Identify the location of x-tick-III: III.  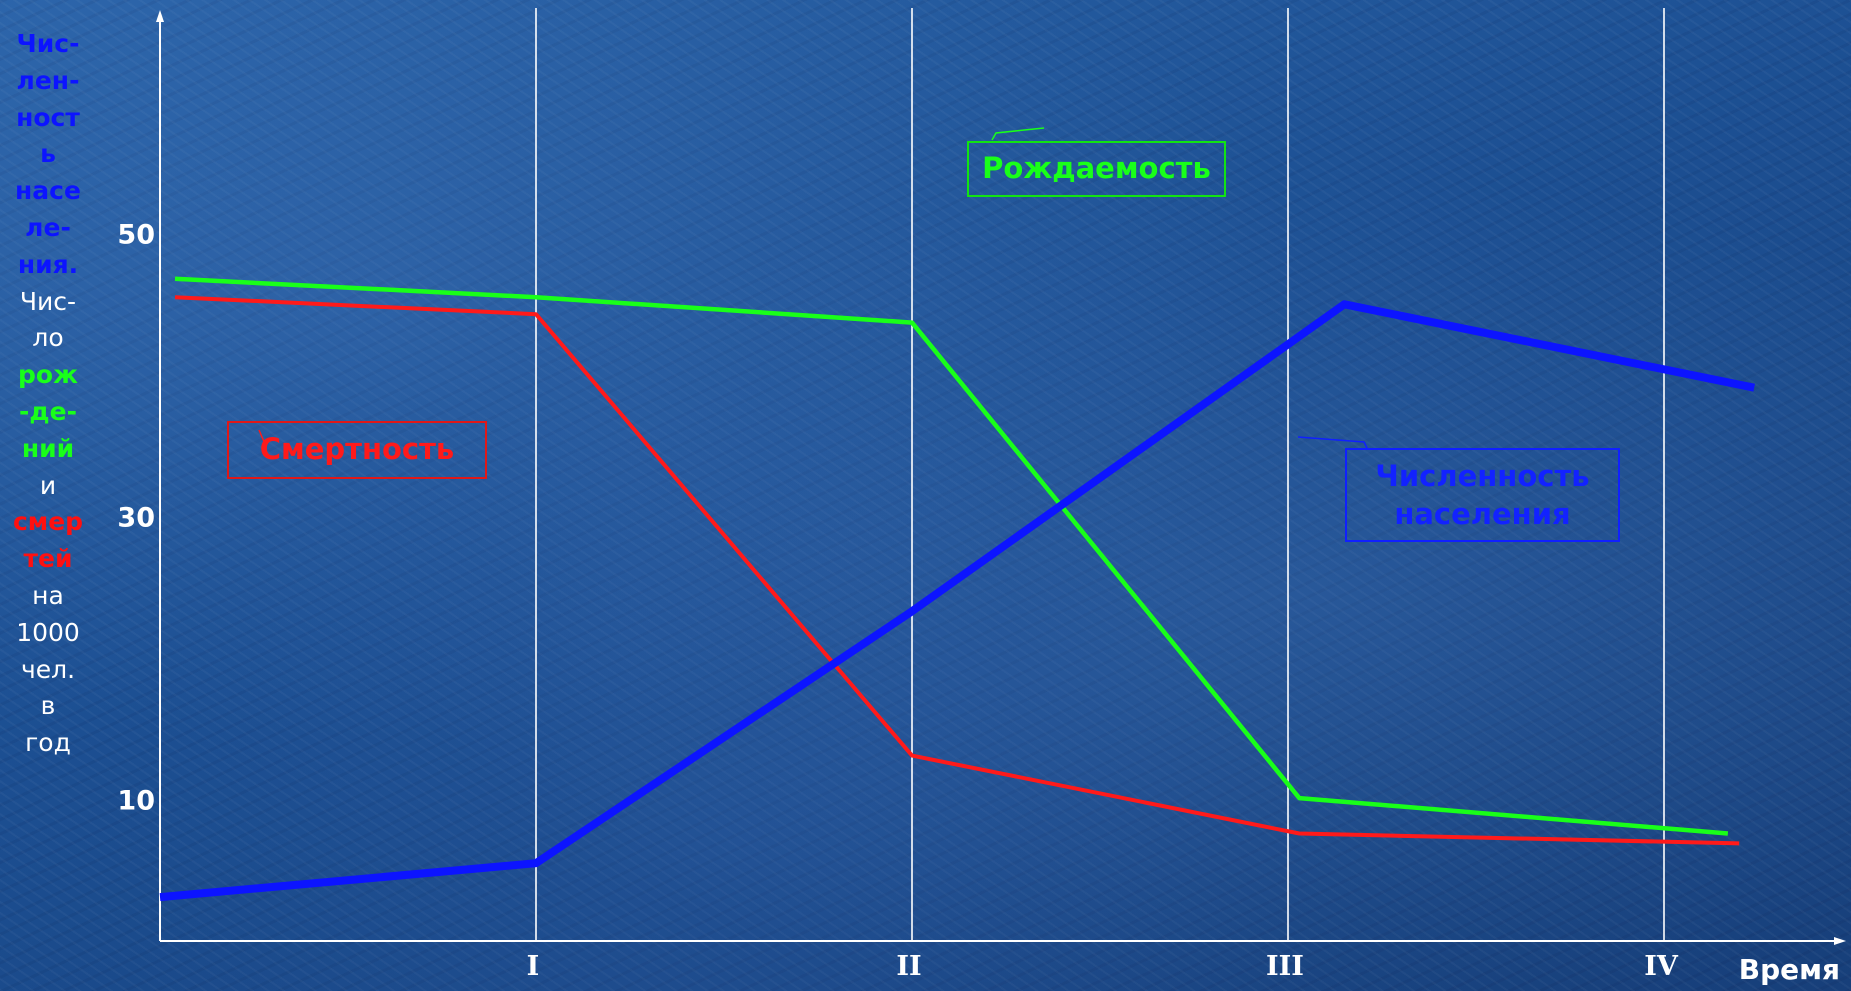
(1285, 966).